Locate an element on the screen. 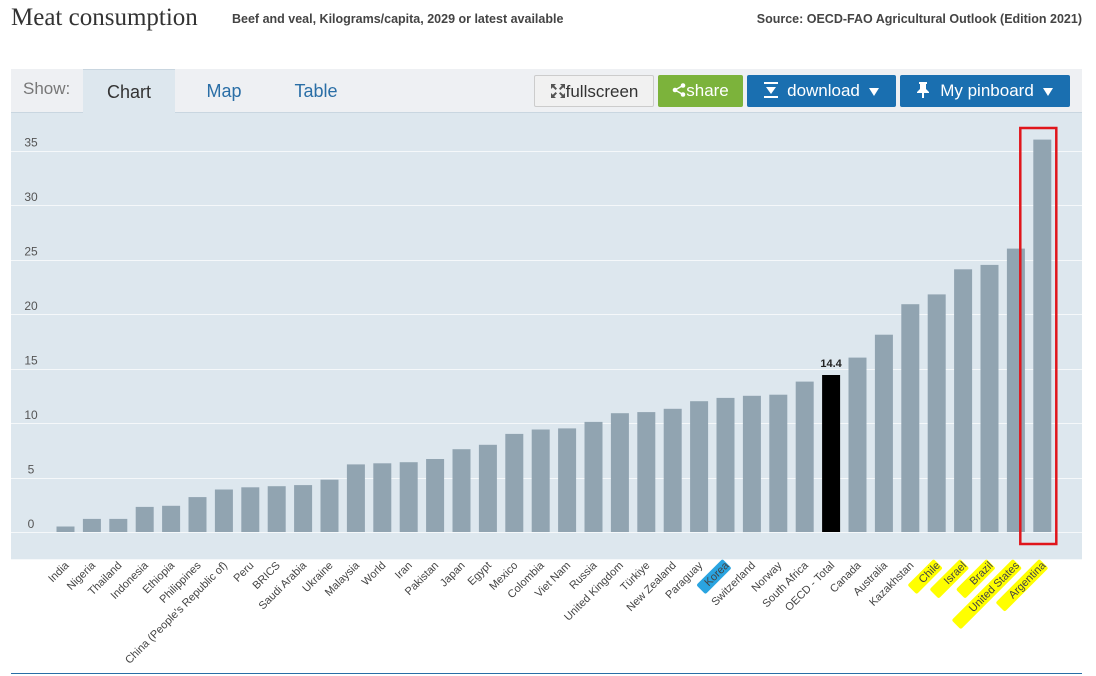  pushpin-icon is located at coordinates (923, 90).